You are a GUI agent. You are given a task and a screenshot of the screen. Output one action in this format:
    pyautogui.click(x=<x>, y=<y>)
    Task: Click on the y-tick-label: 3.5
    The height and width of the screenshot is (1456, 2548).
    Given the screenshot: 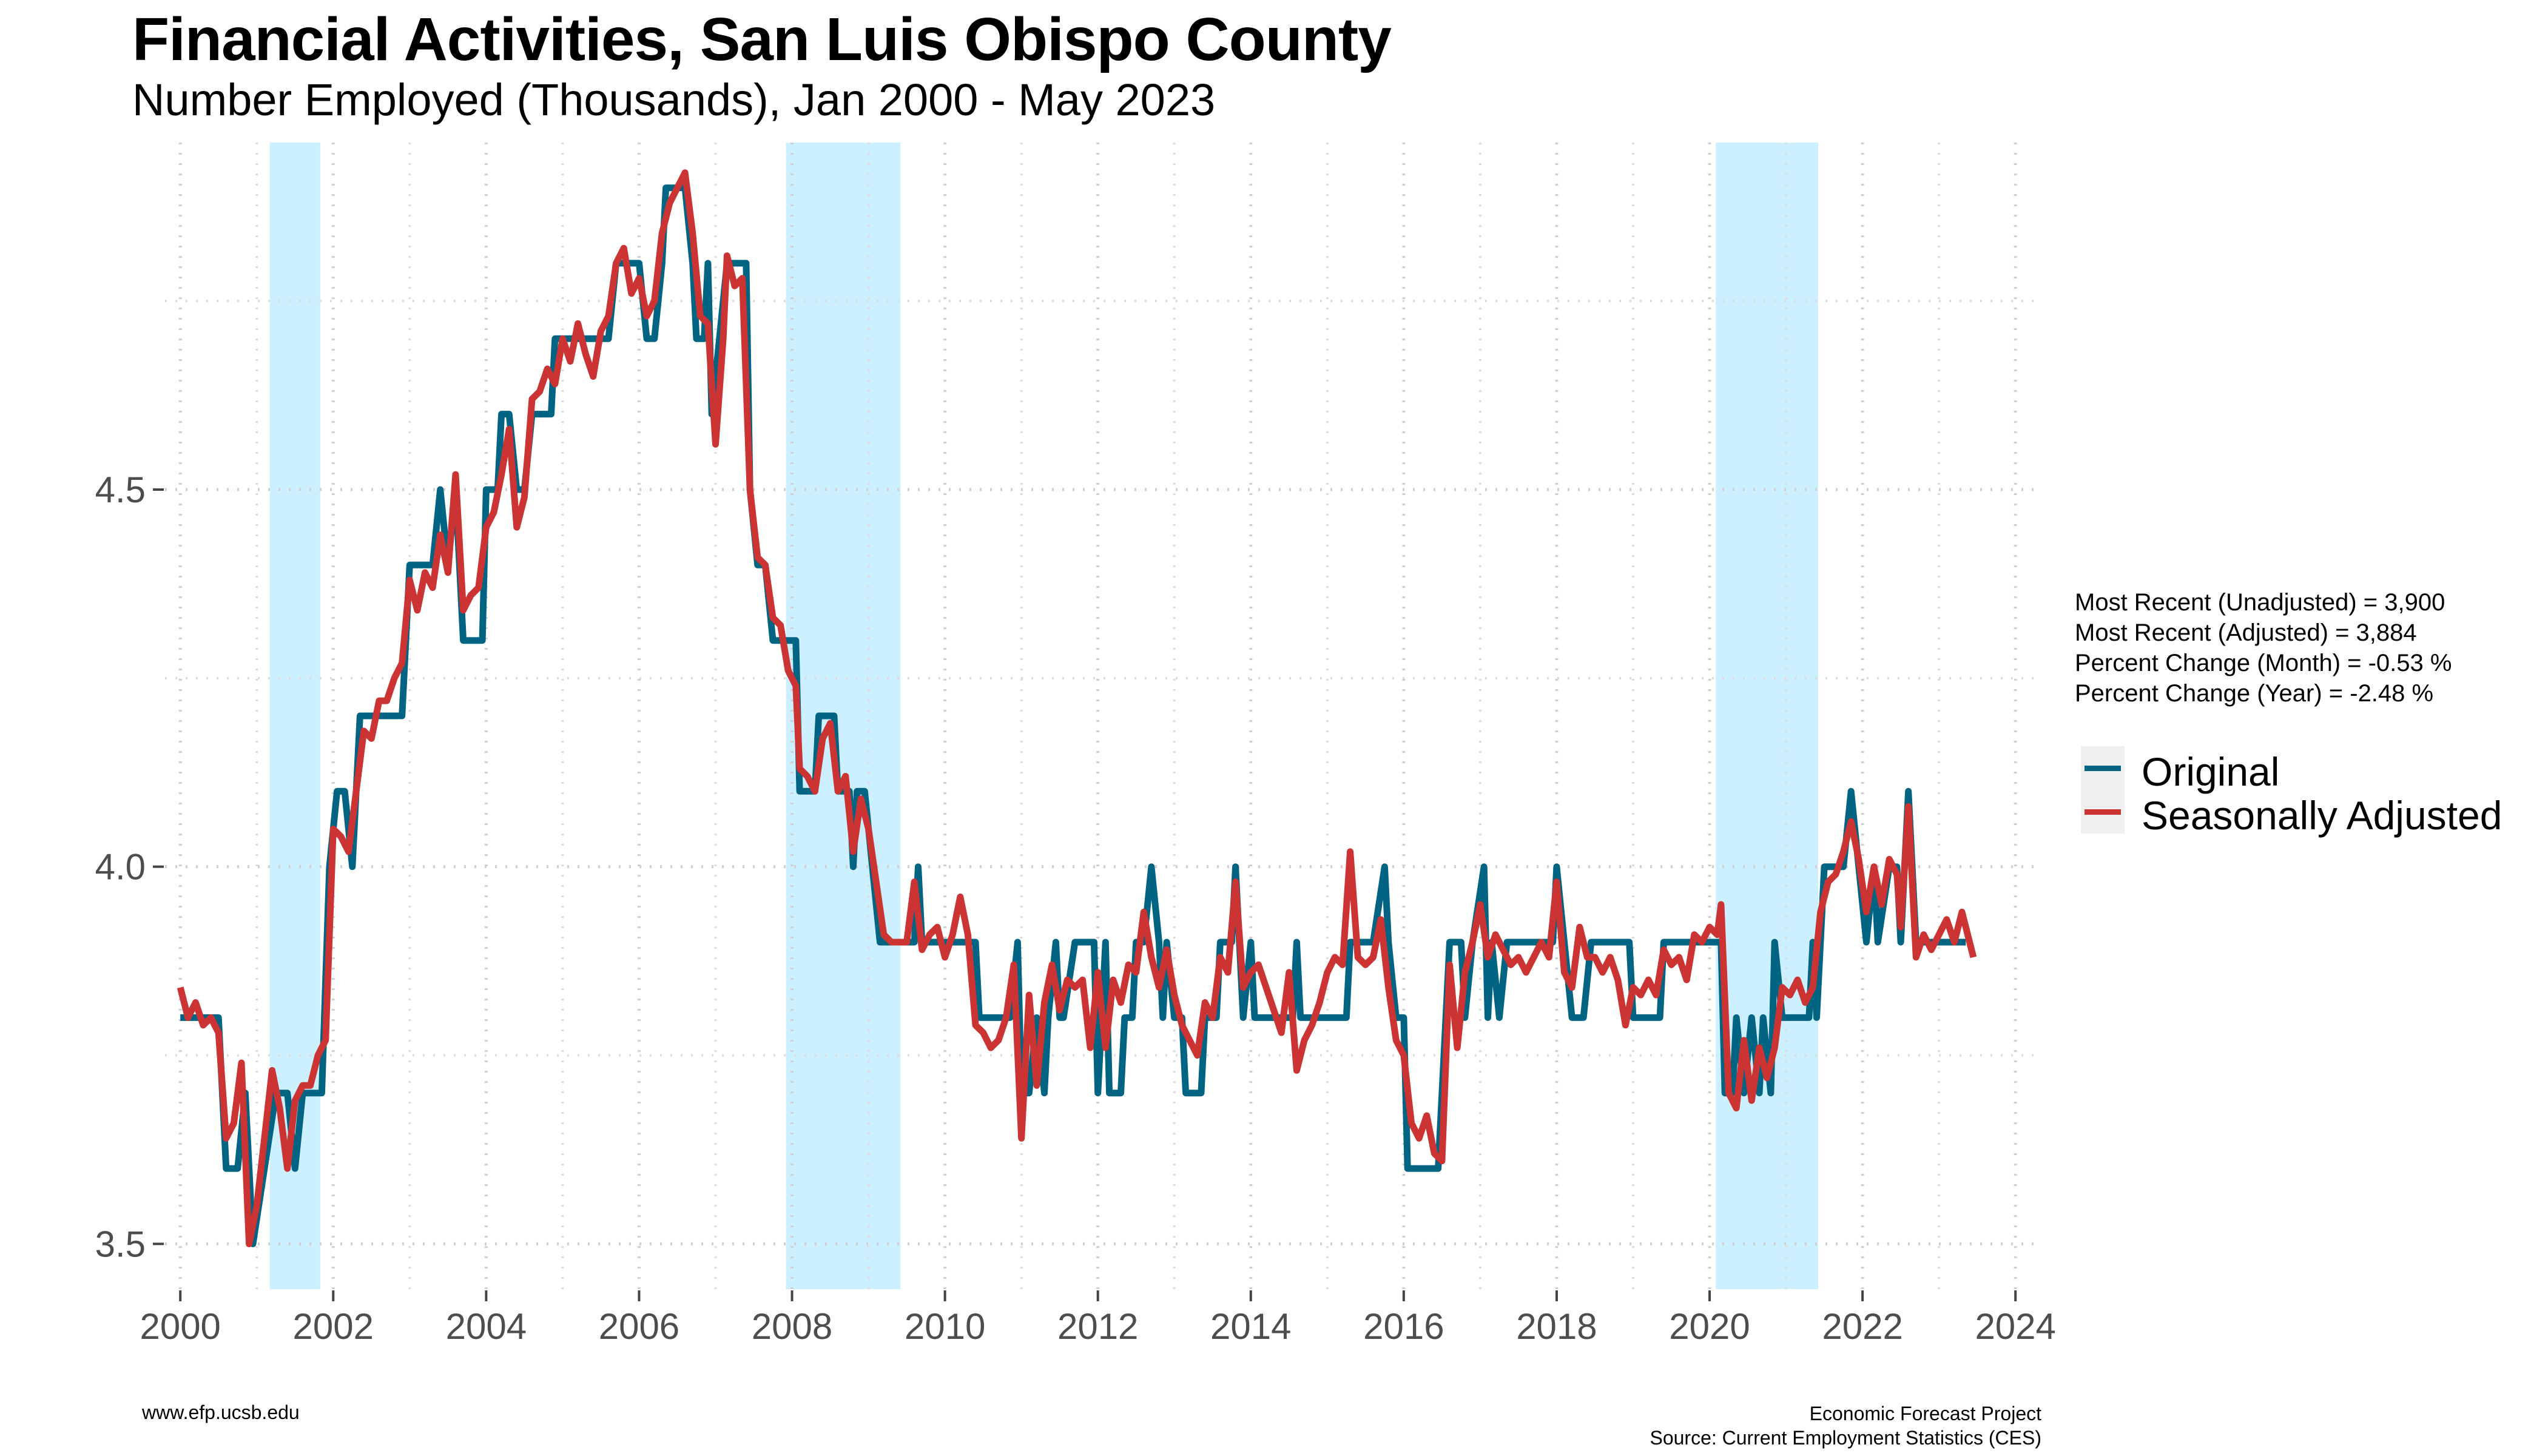 What is the action you would take?
    pyautogui.click(x=120, y=1244)
    